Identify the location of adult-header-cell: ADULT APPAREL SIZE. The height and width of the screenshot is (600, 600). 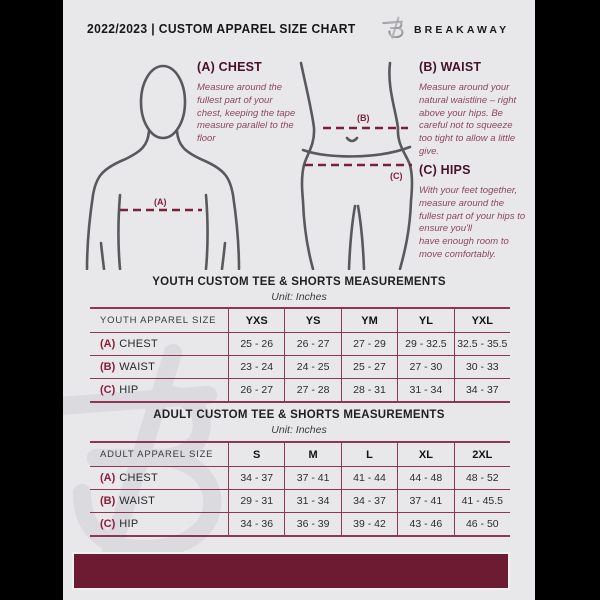
(157, 454).